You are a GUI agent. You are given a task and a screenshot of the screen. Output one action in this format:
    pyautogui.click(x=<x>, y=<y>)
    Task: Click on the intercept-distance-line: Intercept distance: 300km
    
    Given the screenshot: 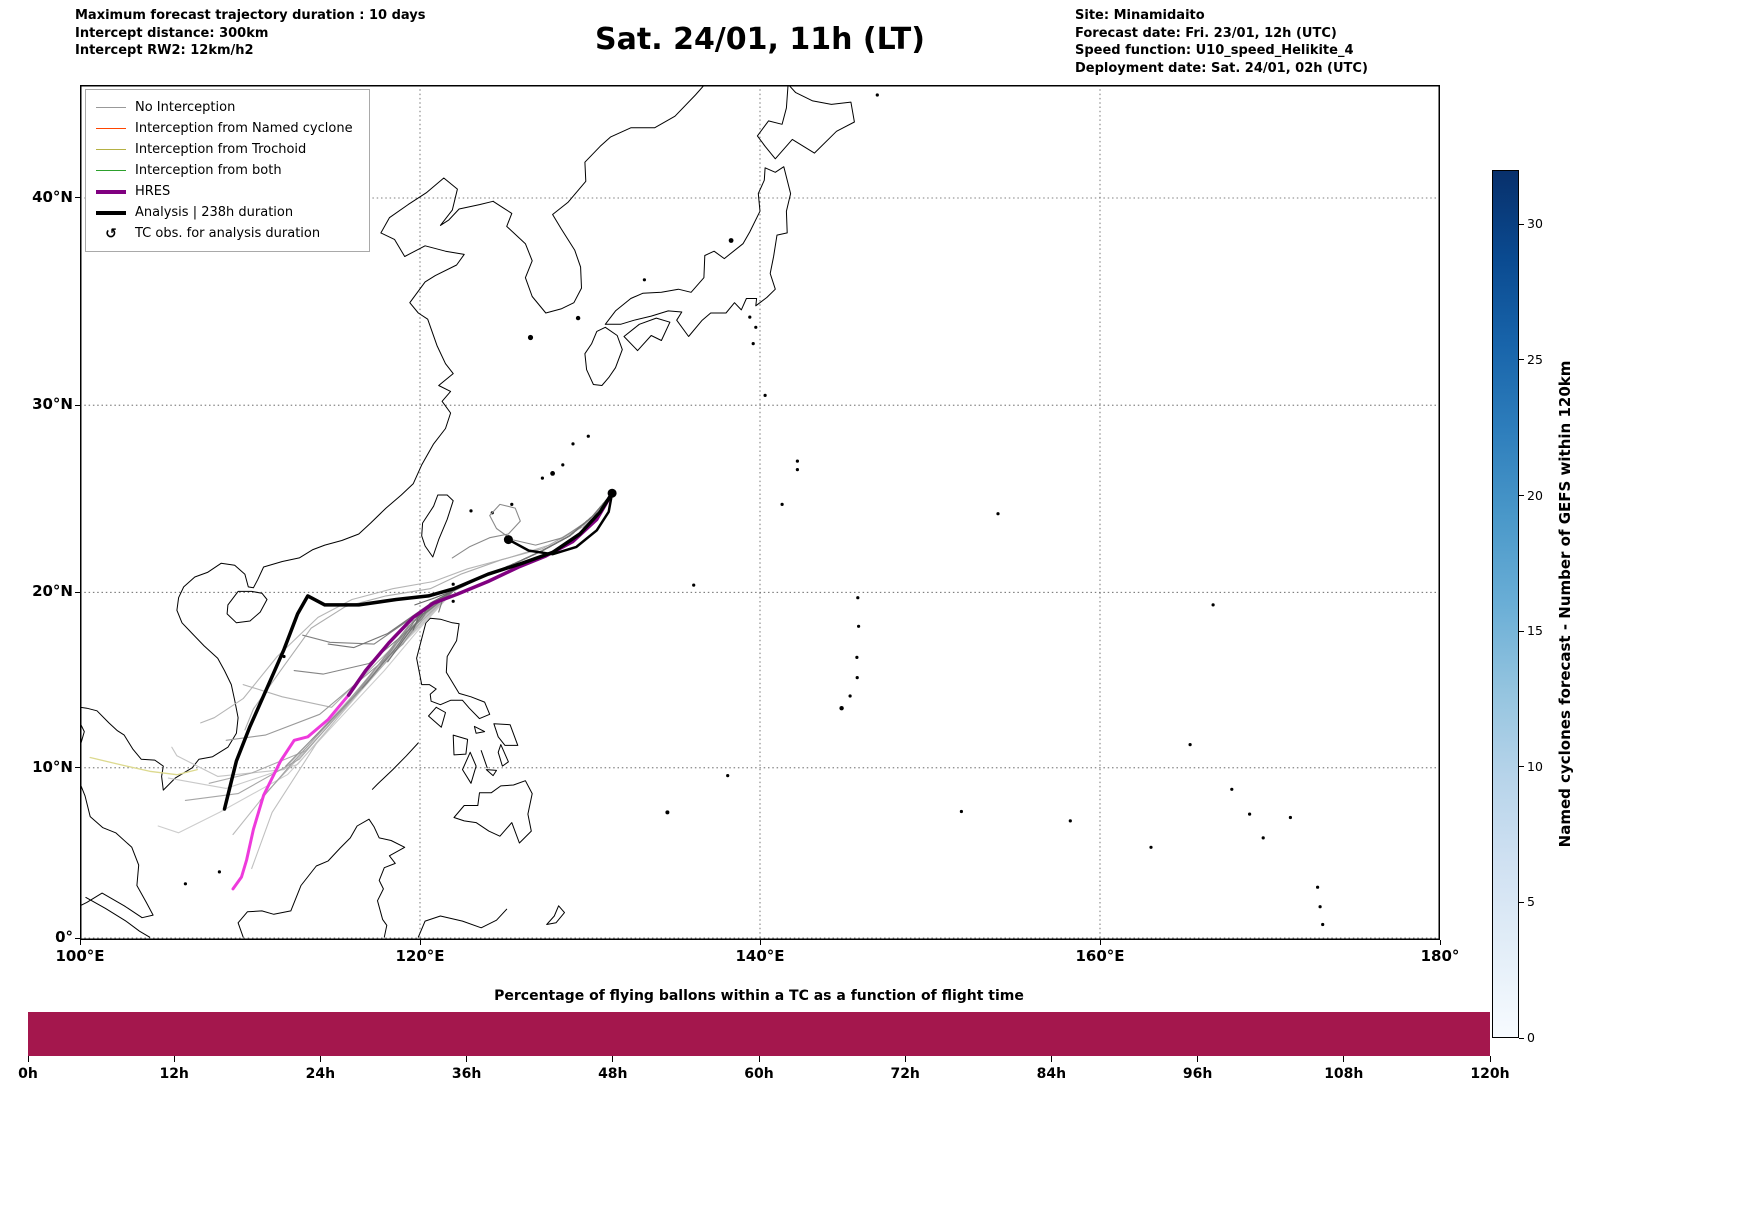 What is the action you would take?
    pyautogui.click(x=172, y=33)
    